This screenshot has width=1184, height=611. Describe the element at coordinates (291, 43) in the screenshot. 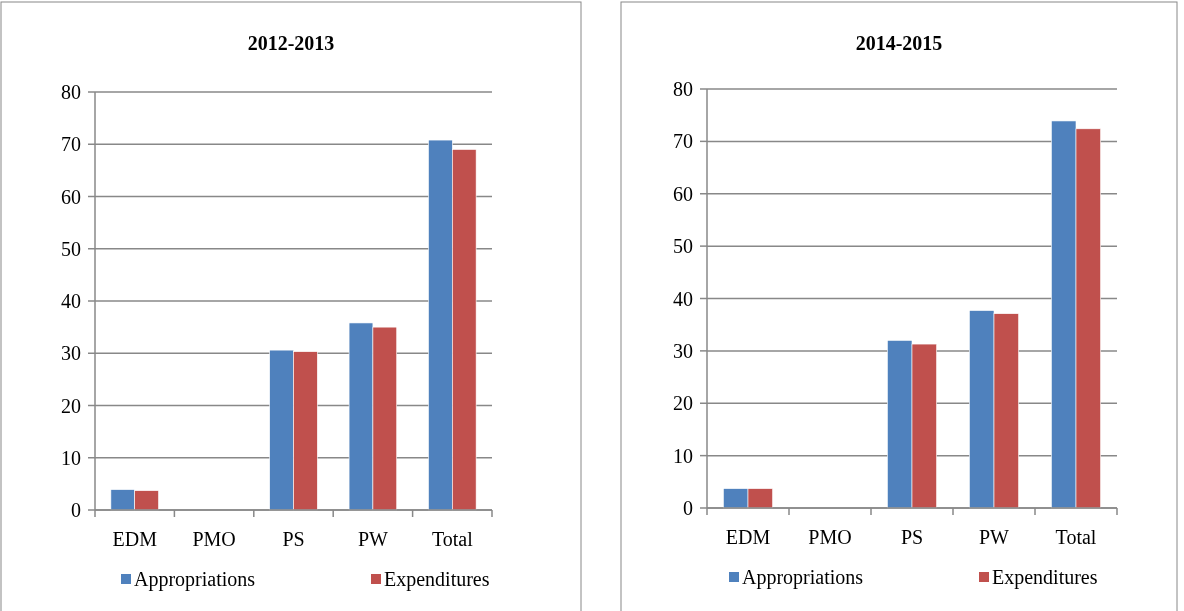

I see `chart-title: 2012-2013` at that location.